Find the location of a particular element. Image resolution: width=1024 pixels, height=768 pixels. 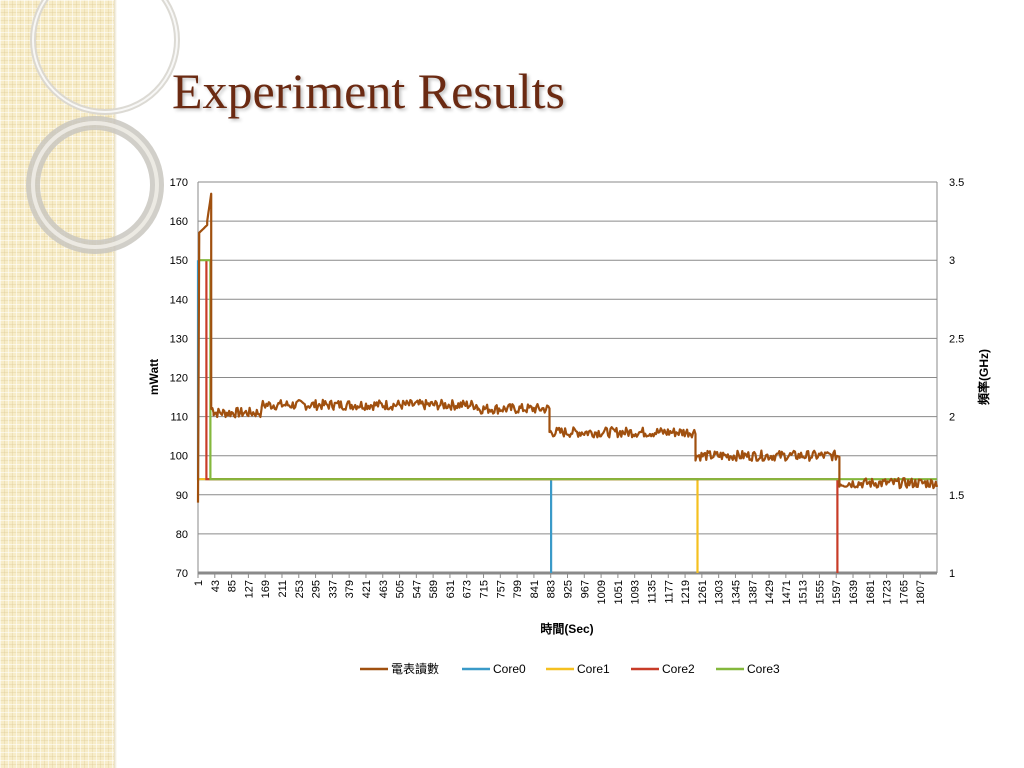

legend-label: 電表讀數 is located at coordinates (415, 669).